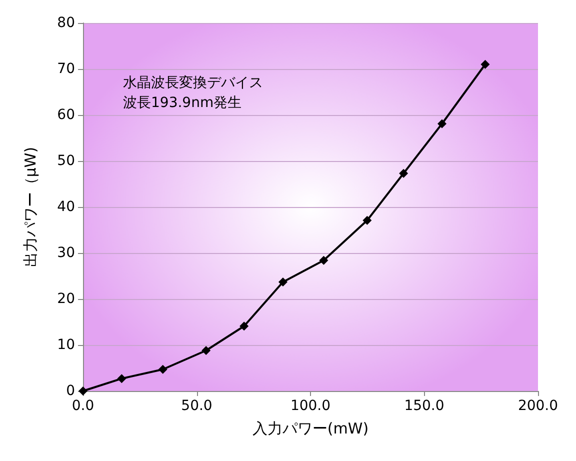 Image resolution: width=576 pixels, height=461 pixels. Describe the element at coordinates (66, 23) in the screenshot. I see `y-tick-label: 80` at that location.